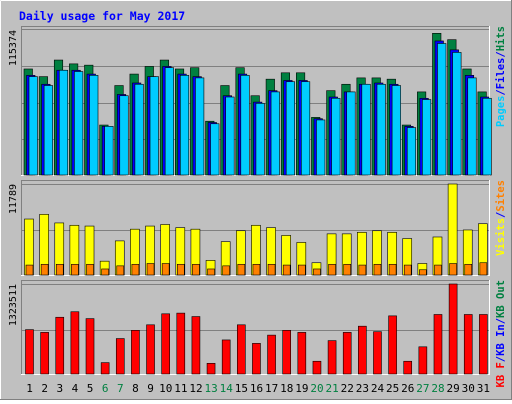  What do you see at coordinates (256, 388) in the screenshot?
I see `x-axis-label-day-16: 16` at bounding box center [256, 388].